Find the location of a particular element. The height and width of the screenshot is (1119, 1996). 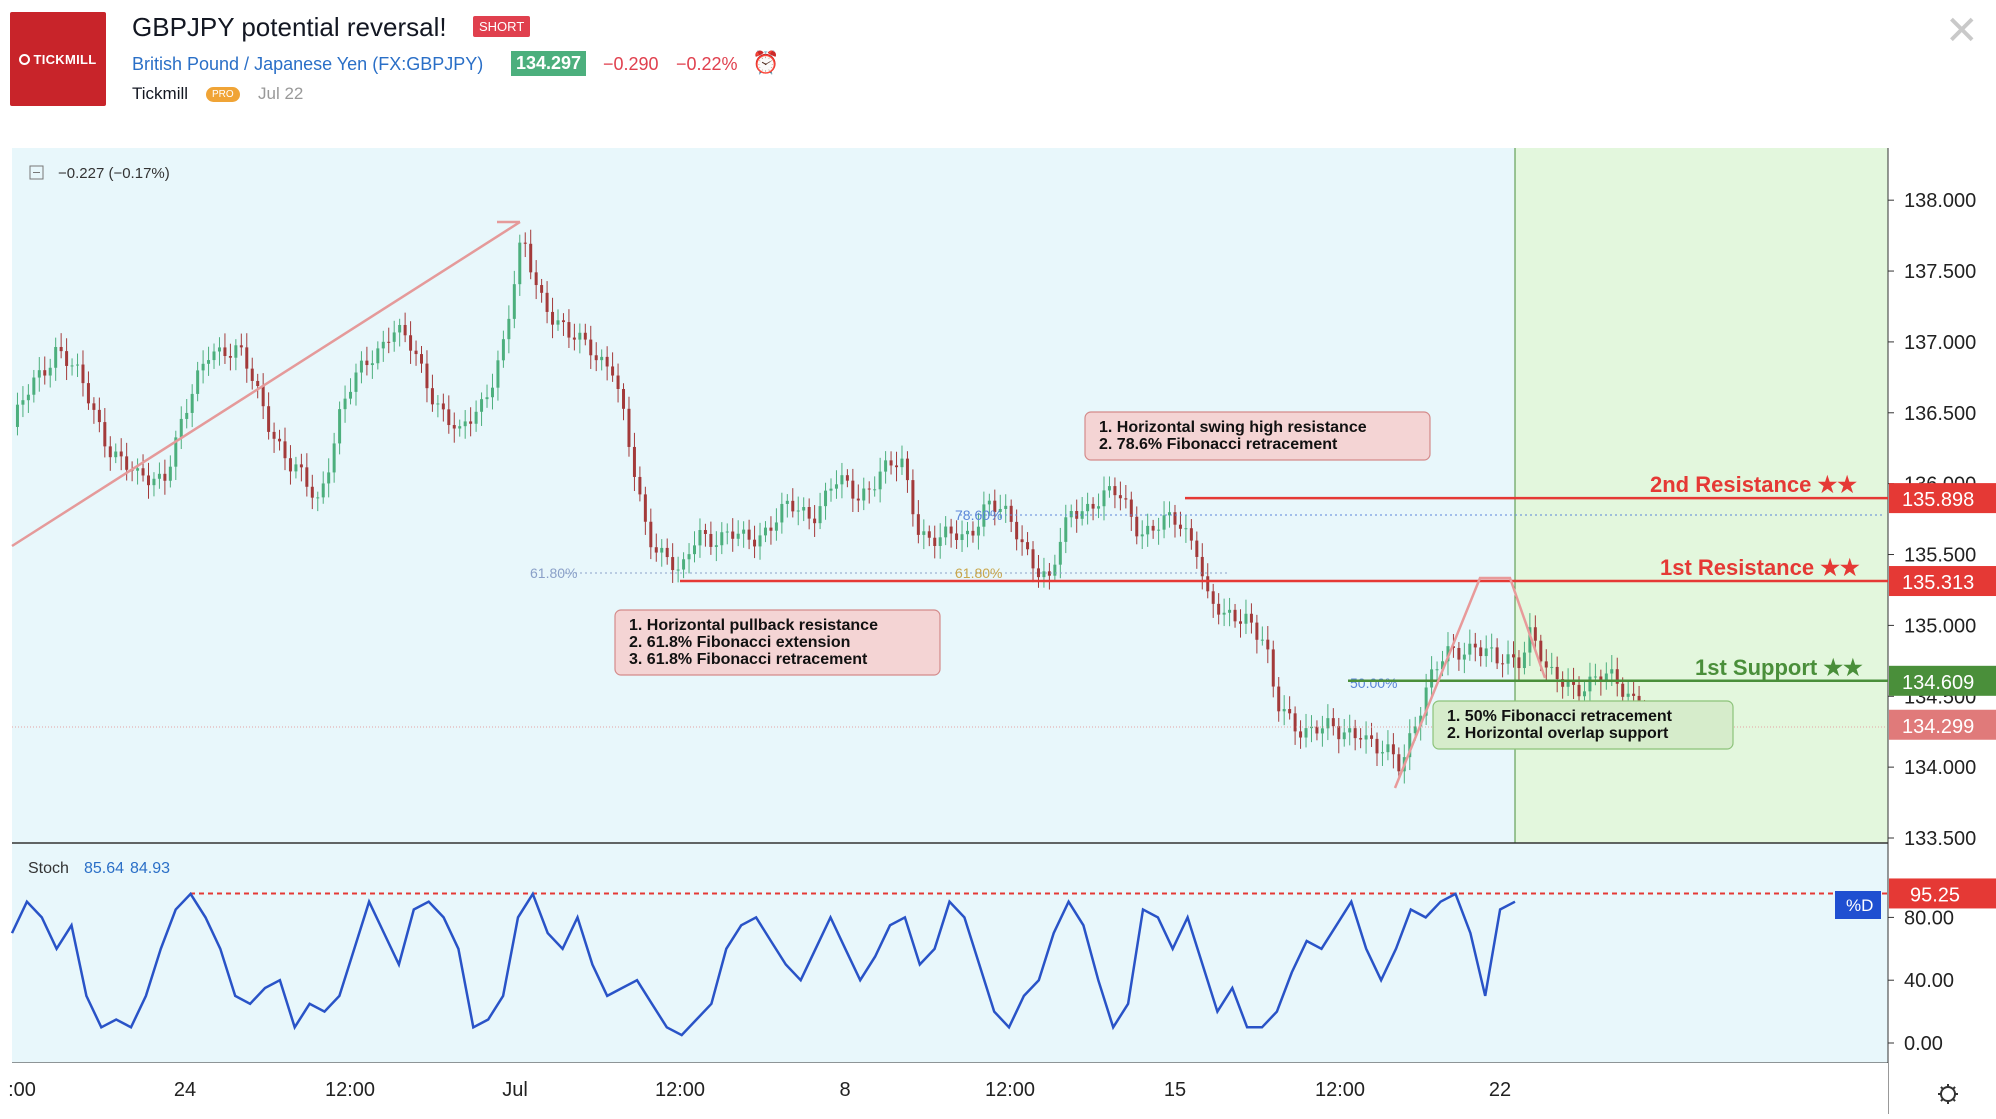

alarm-clock-icon: ⏰ is located at coordinates (766, 62).